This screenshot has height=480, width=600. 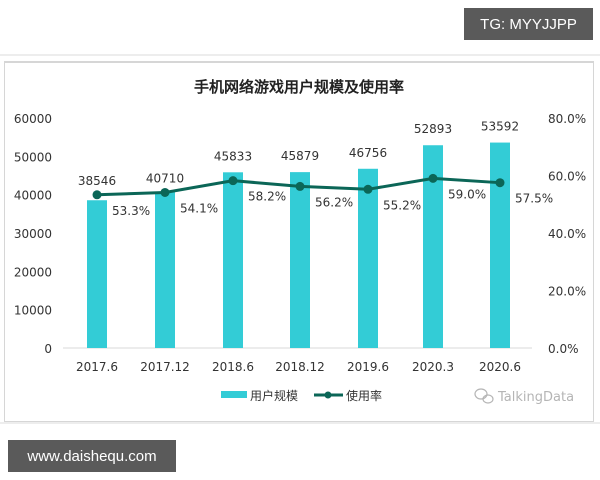 I want to click on x-axis-tick: 2017.12, so click(x=165, y=367).